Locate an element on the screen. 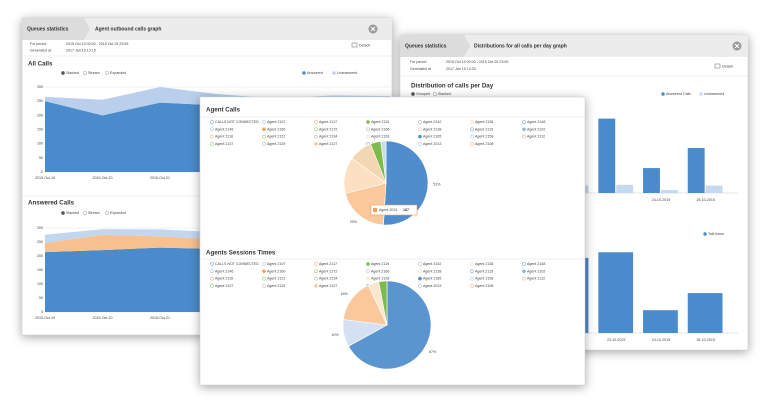  legend-label: Agent 2158 is located at coordinates (484, 137).